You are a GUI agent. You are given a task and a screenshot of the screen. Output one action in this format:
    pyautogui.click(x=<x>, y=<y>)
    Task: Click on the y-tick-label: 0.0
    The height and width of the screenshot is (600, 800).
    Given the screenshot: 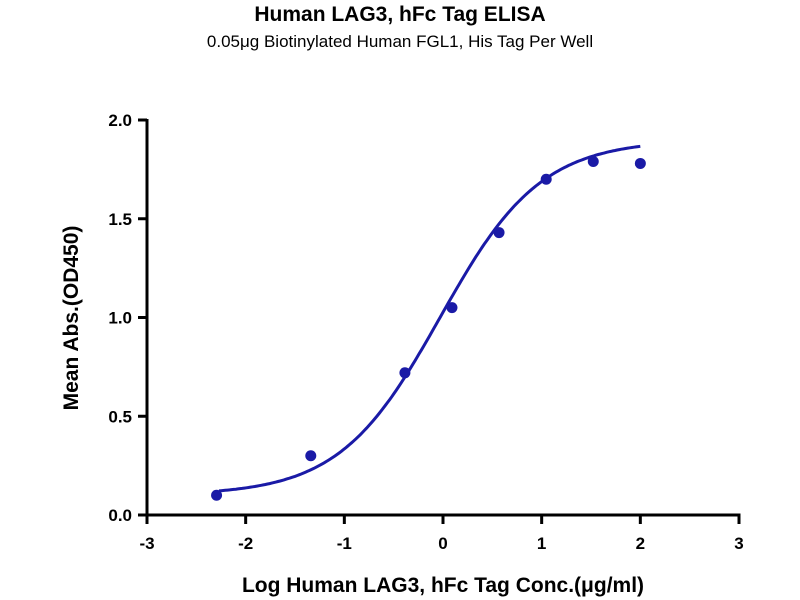 What is the action you would take?
    pyautogui.click(x=120, y=515)
    